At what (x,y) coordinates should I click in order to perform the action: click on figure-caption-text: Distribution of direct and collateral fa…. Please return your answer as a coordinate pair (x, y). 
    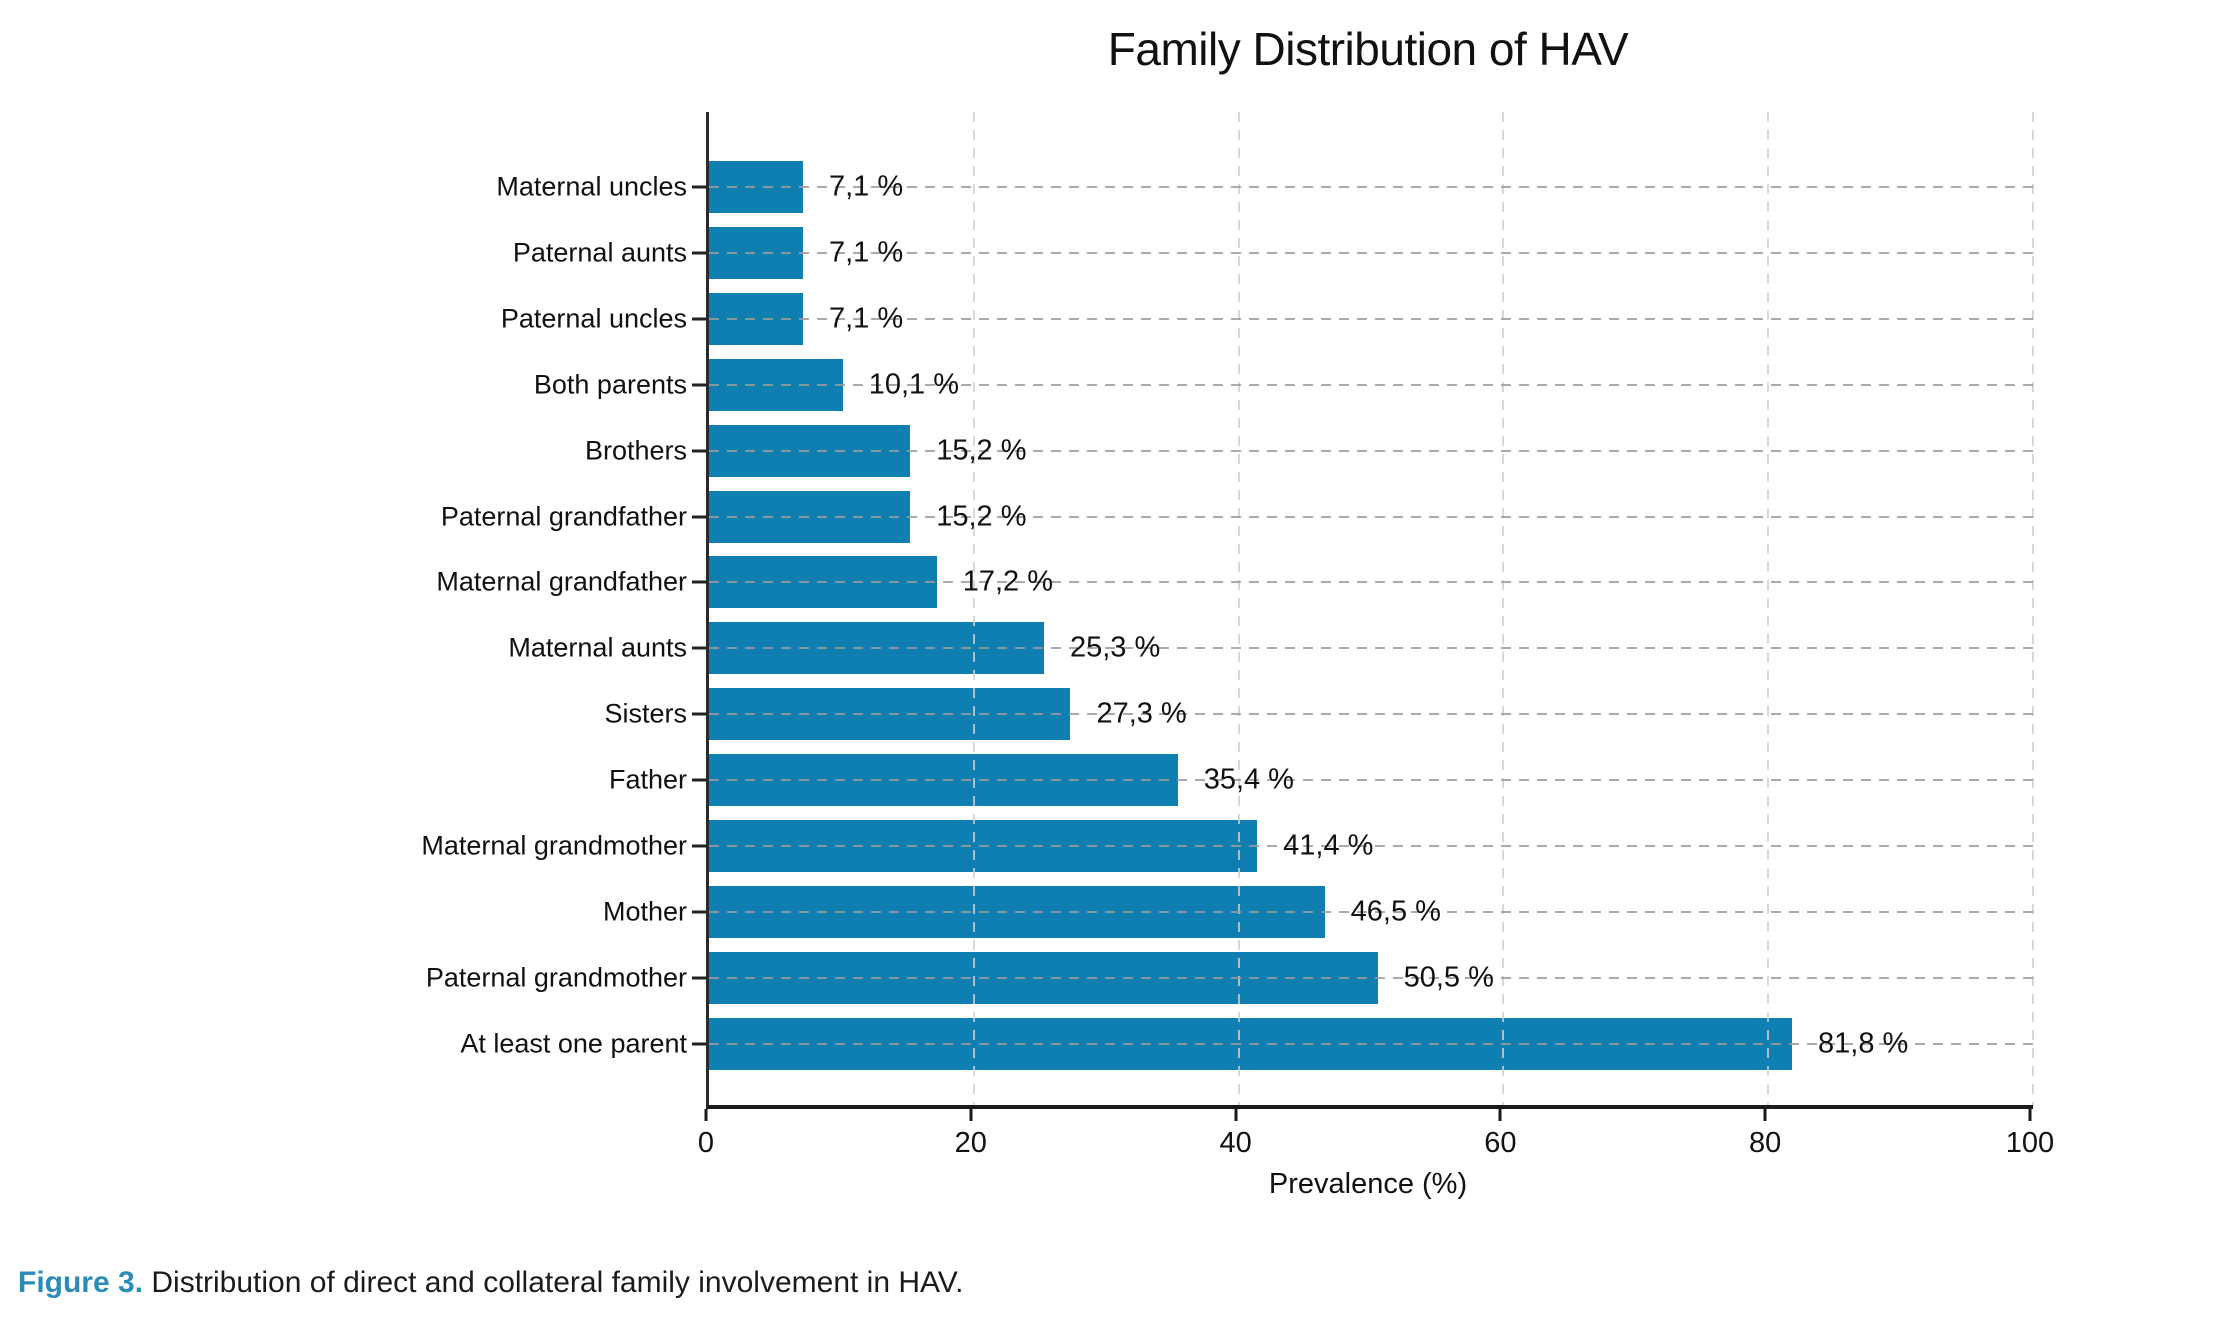
    Looking at the image, I should click on (553, 1282).